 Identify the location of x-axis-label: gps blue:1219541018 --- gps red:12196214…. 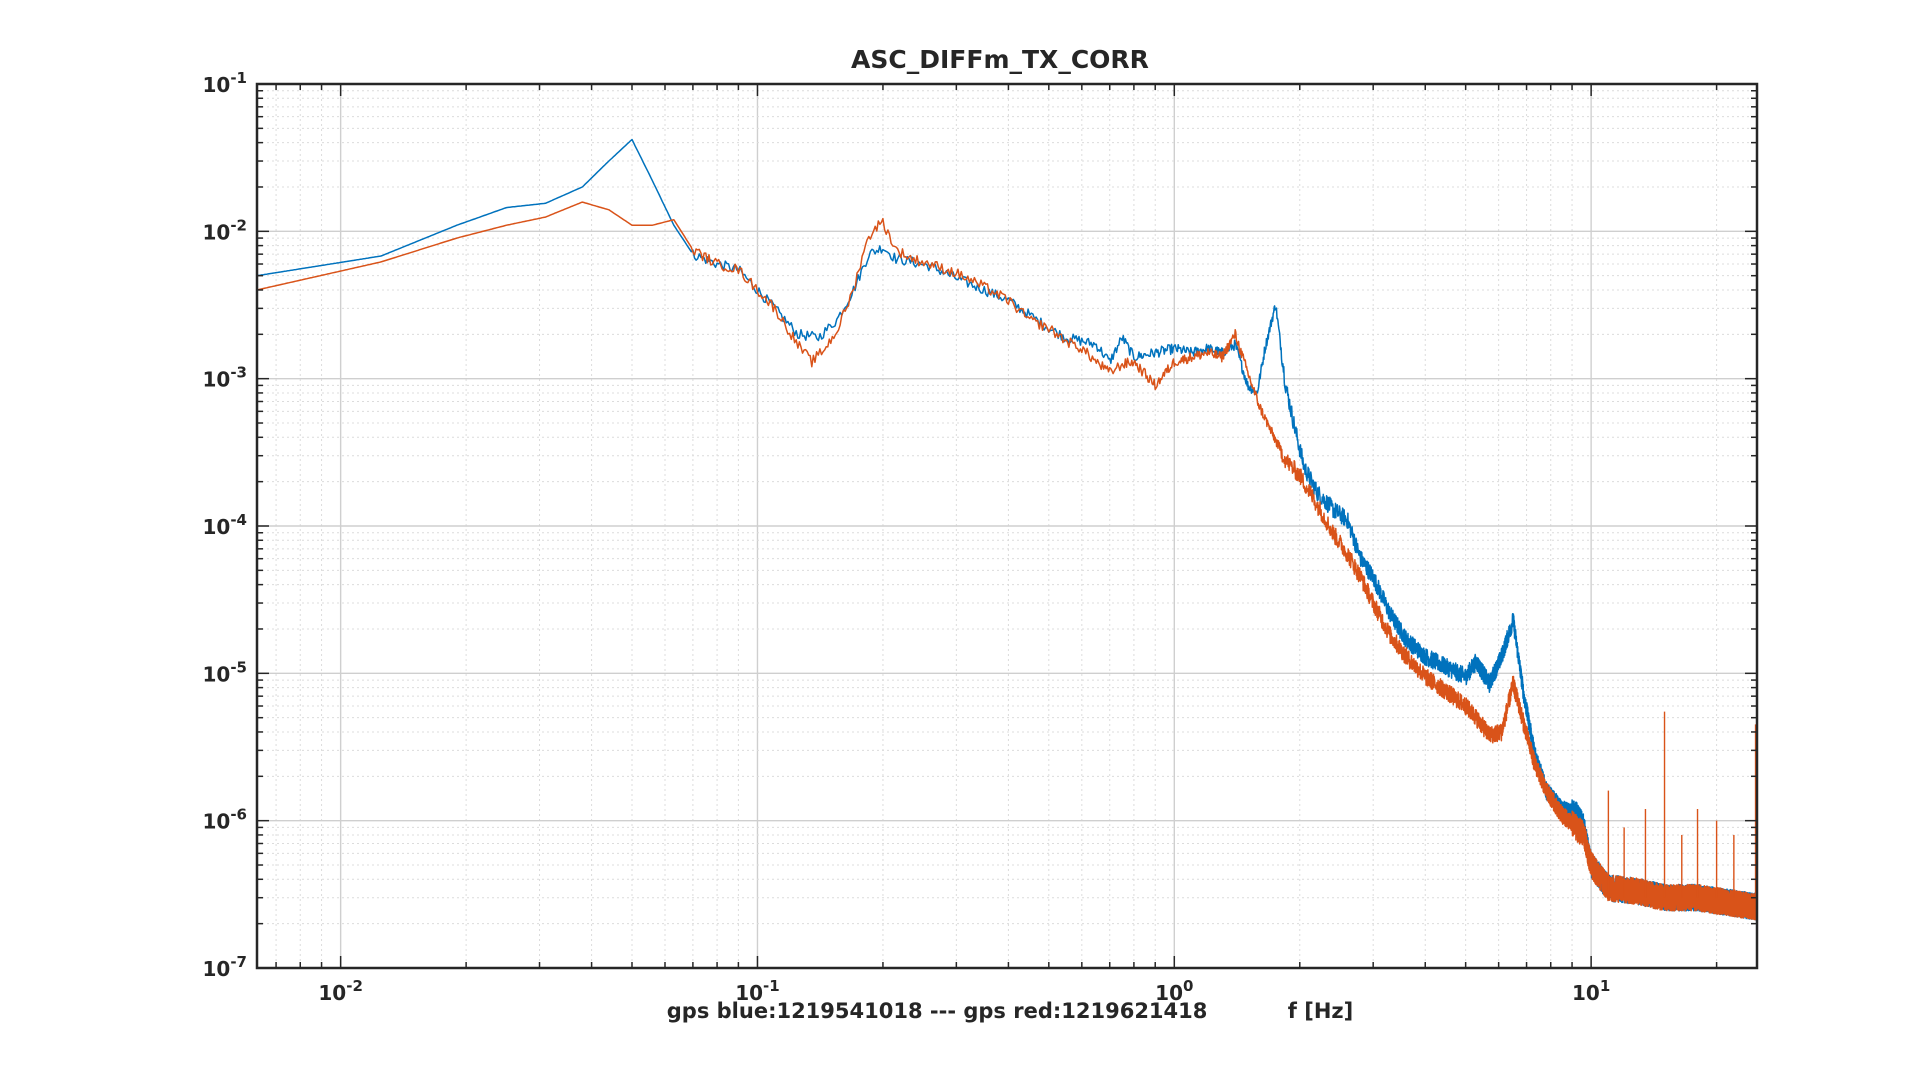
(1010, 1011).